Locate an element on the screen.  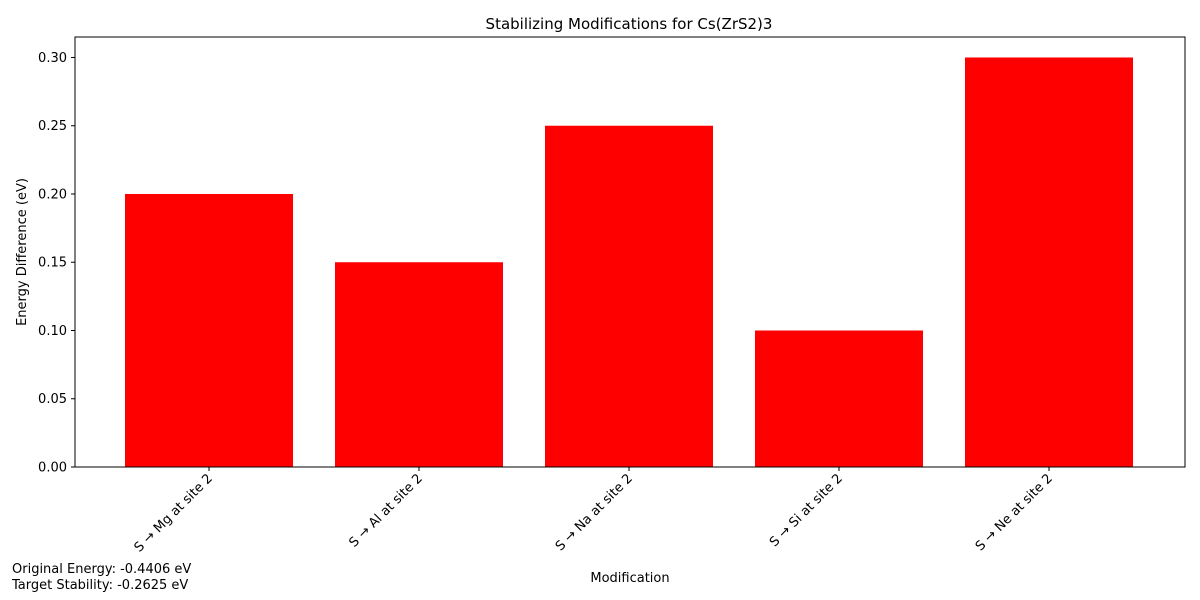
y-tick-label: 0.15 is located at coordinates (52, 263).